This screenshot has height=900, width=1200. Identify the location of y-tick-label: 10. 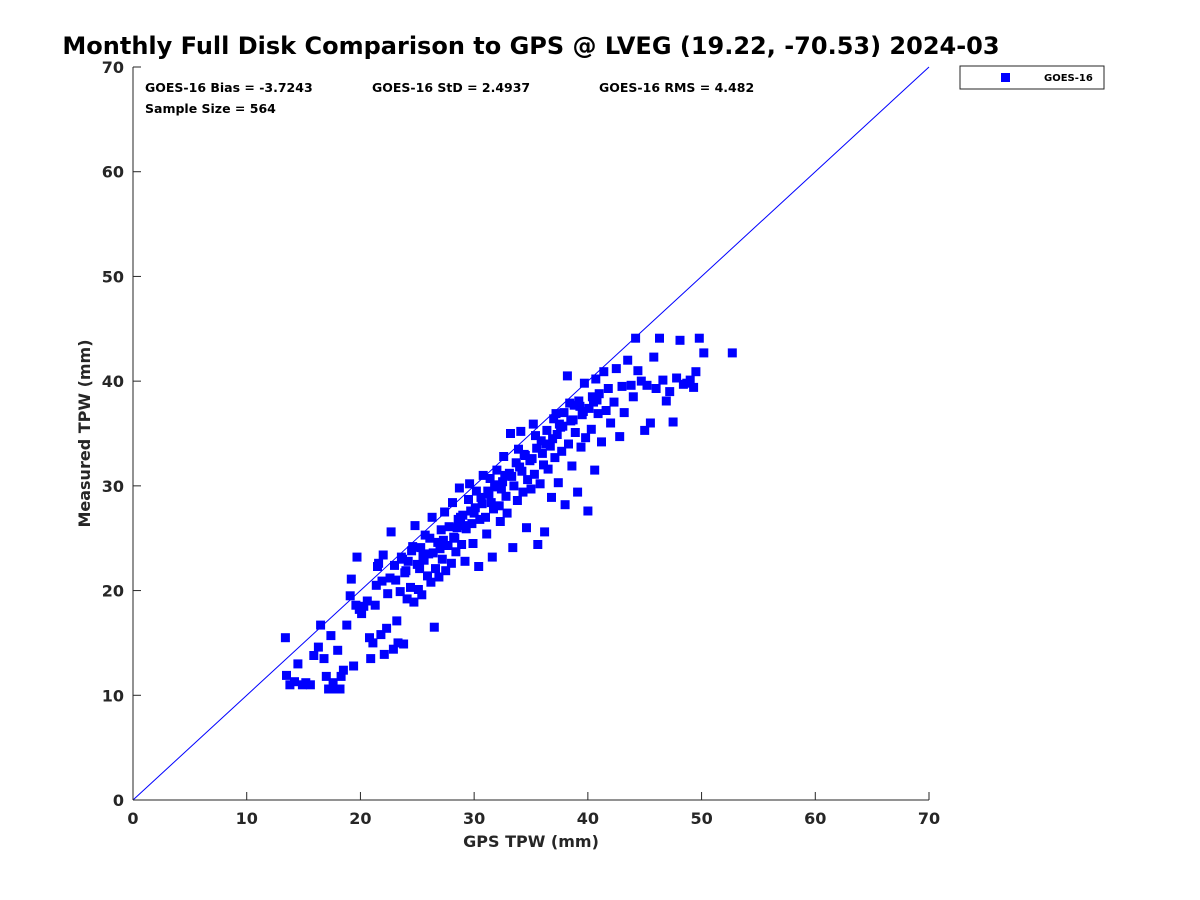
(113, 695).